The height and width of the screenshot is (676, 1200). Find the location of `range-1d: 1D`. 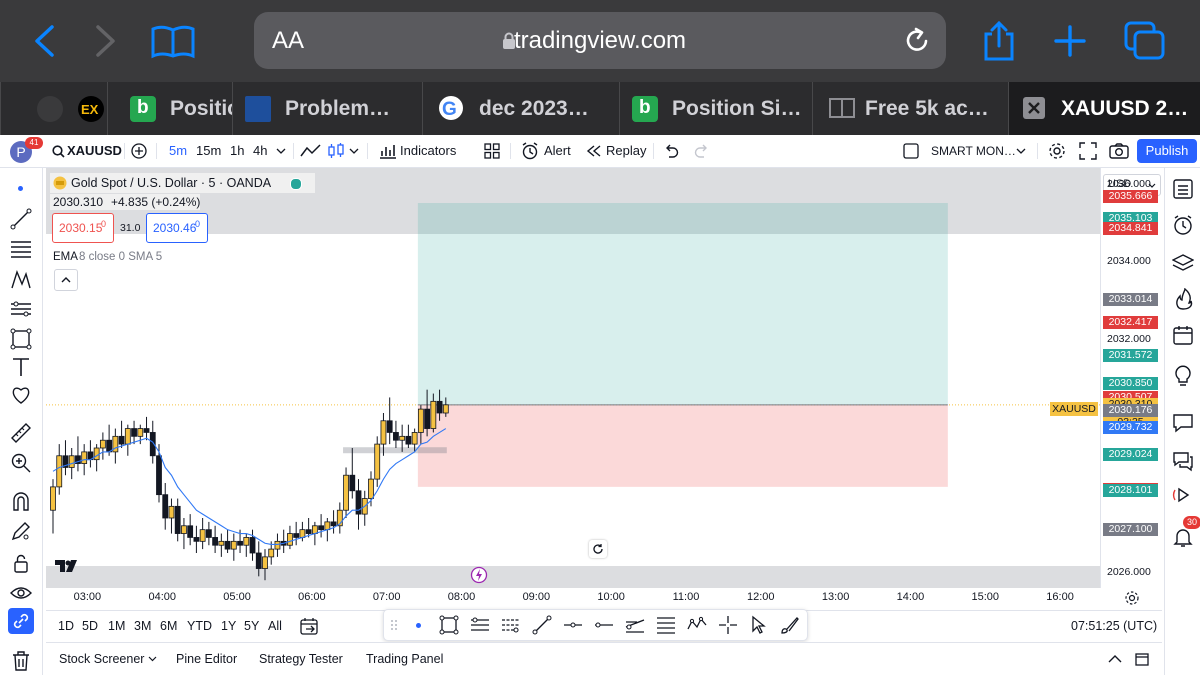

range-1d: 1D is located at coordinates (66, 626).